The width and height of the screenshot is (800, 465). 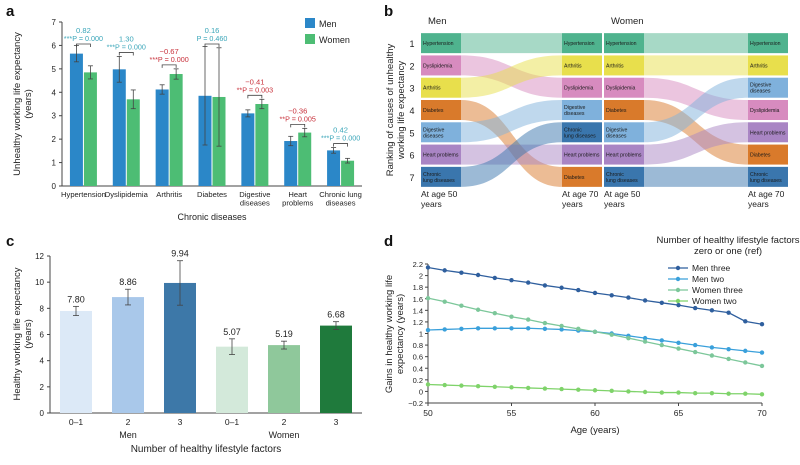 I want to click on rank-label: 2, so click(x=411, y=66).